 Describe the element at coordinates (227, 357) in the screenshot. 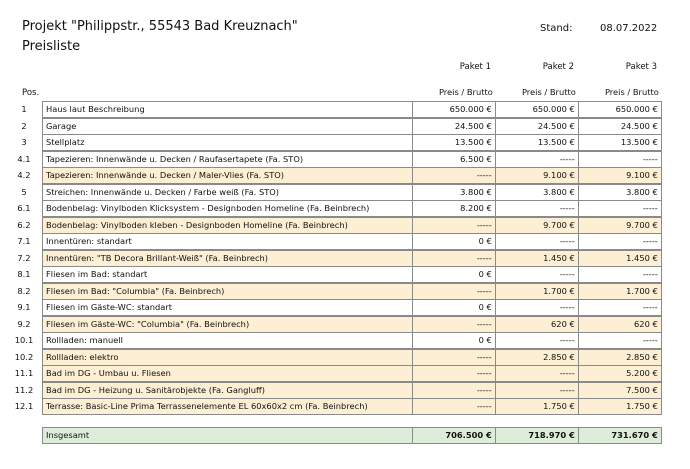

I see `row-description: Rollladen: elektro` at that location.